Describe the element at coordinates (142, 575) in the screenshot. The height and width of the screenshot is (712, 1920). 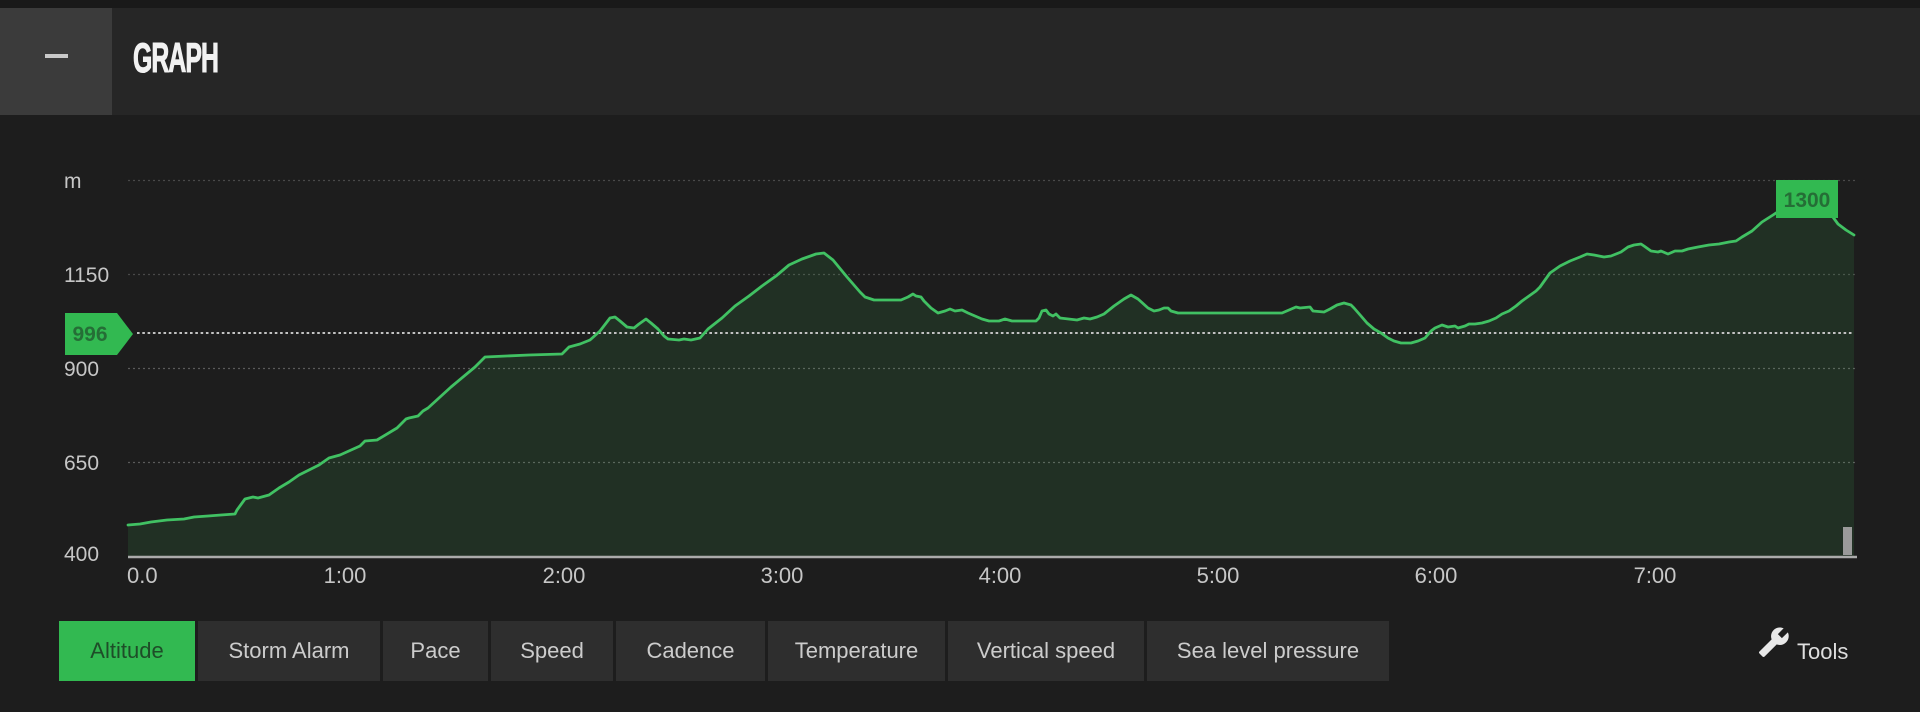
I see `svg-text: 0.0` at that location.